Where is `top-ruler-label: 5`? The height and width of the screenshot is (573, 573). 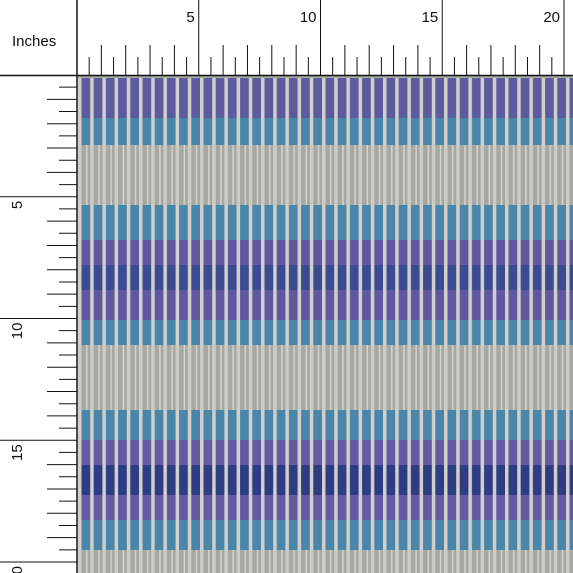 top-ruler-label: 5 is located at coordinates (190, 17).